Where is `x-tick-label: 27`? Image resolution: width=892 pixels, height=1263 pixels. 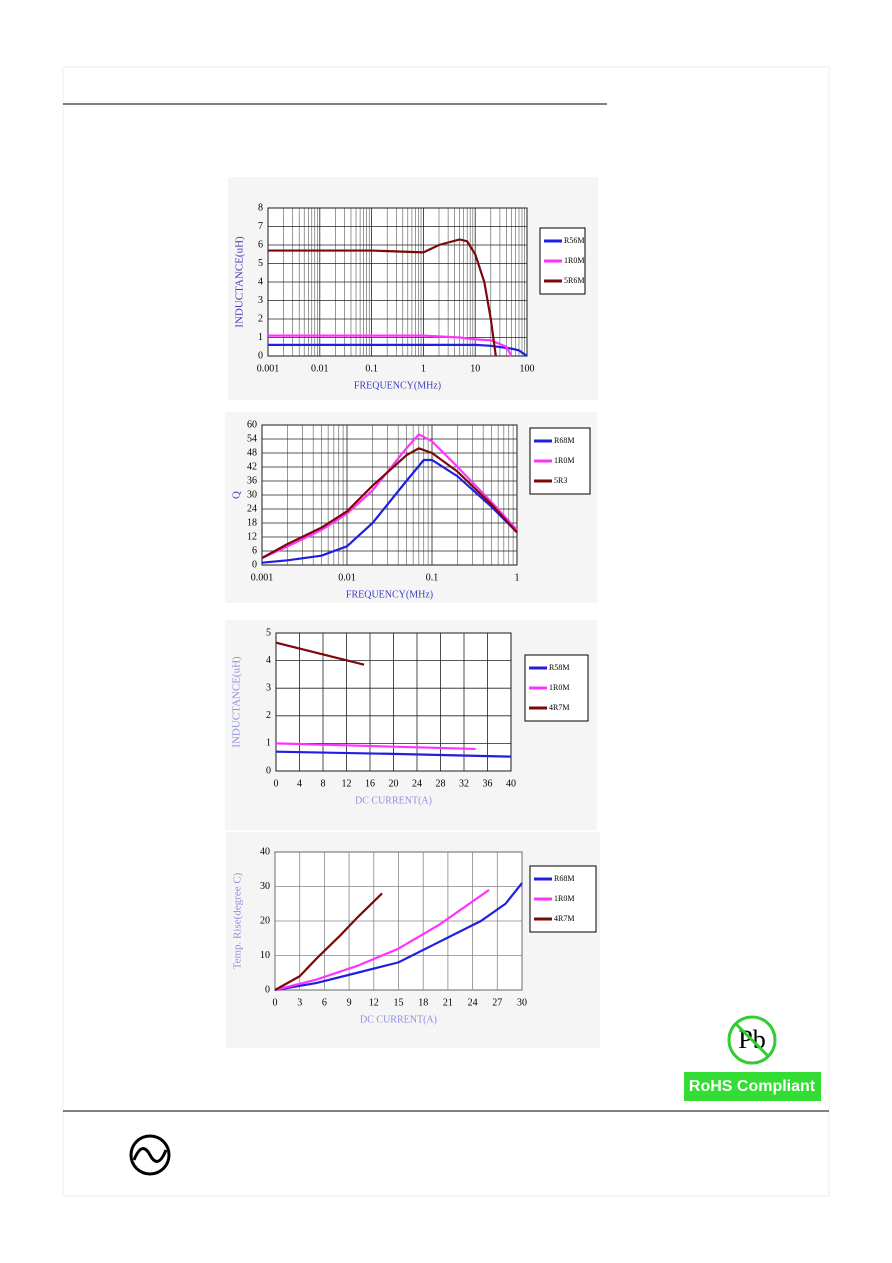 x-tick-label: 27 is located at coordinates (497, 1002).